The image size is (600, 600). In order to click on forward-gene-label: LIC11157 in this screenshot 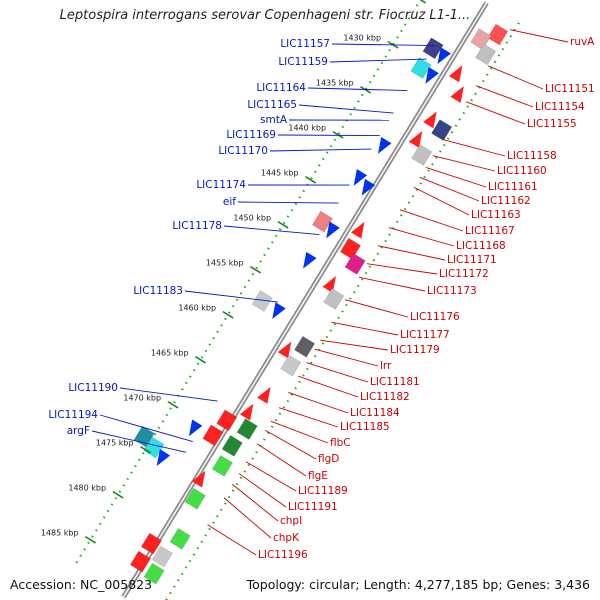, I will do `click(305, 44)`.